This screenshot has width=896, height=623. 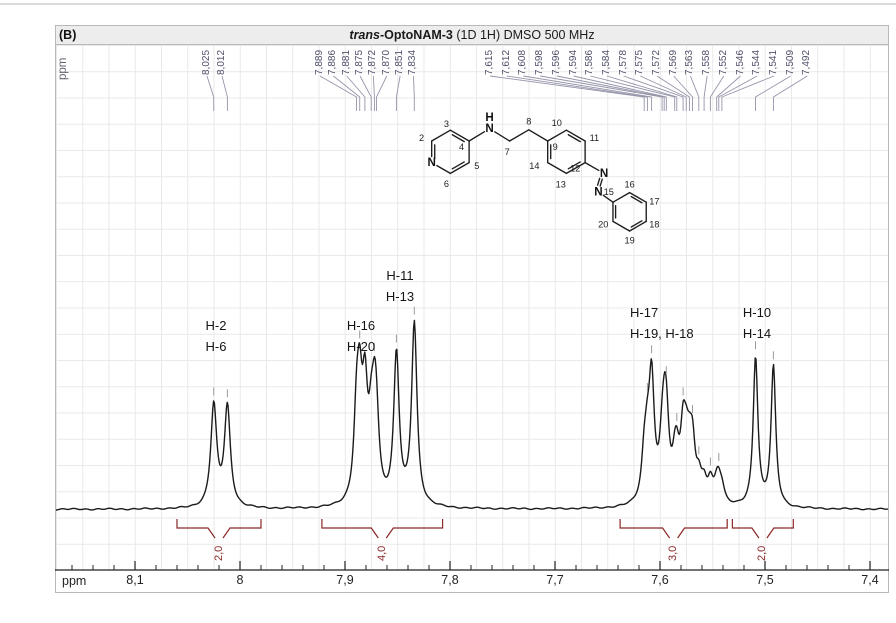 What do you see at coordinates (656, 62) in the screenshot?
I see `peak-ppm-label: 7,572` at bounding box center [656, 62].